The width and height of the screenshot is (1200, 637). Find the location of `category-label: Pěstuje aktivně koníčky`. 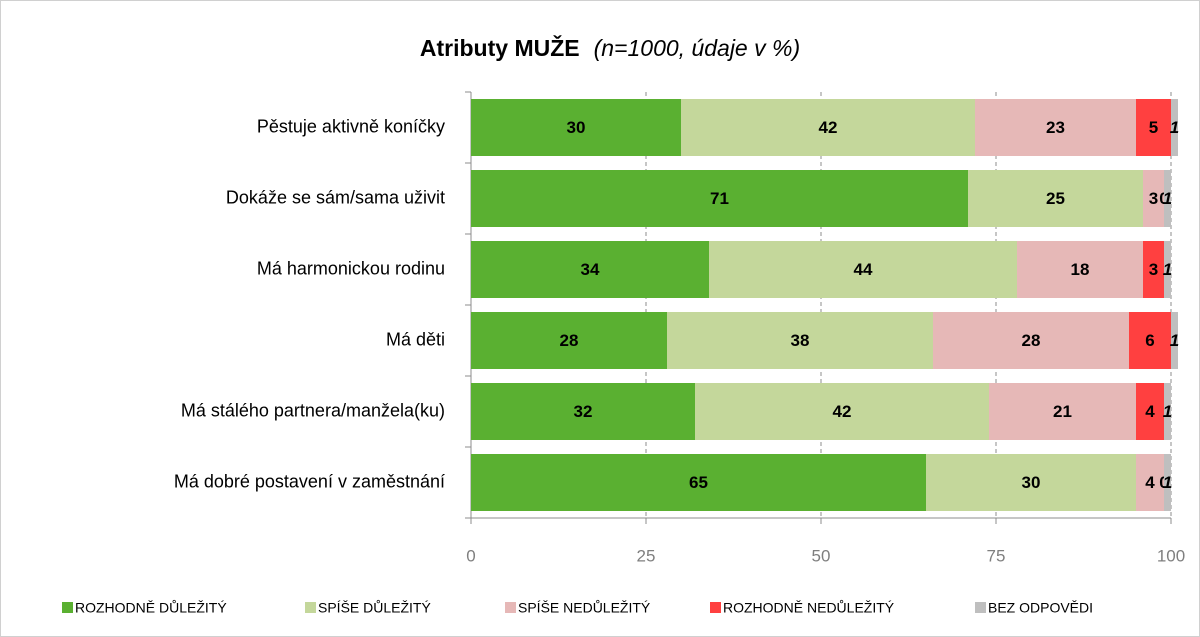

category-label: Pěstuje aktivně koníčky is located at coordinates (351, 126).